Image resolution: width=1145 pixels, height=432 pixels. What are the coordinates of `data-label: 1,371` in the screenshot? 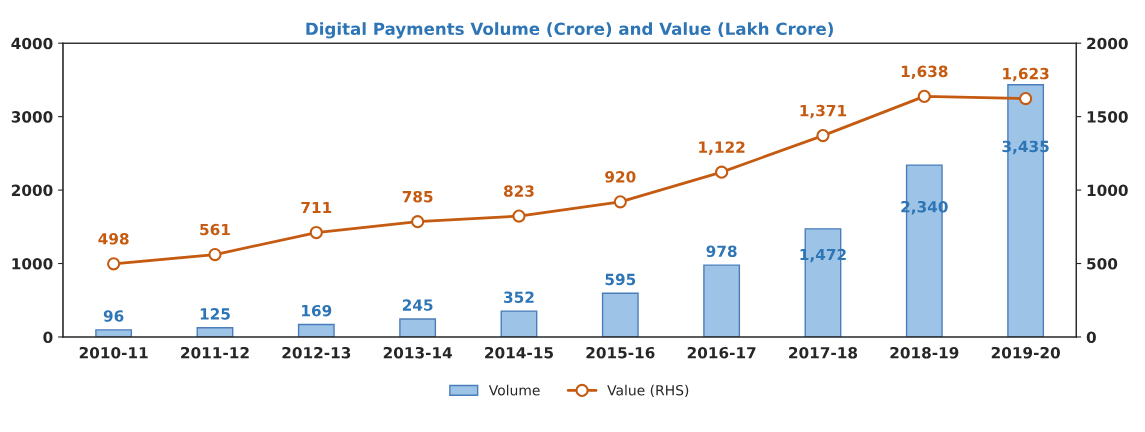 It's located at (823, 111).